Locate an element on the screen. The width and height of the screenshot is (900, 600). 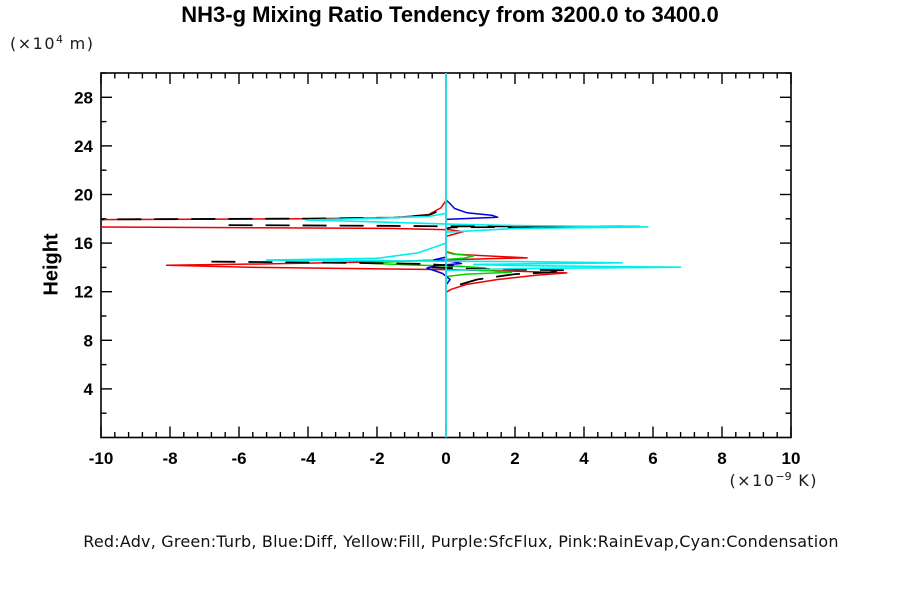
svg-text: 12 is located at coordinates (83, 292).